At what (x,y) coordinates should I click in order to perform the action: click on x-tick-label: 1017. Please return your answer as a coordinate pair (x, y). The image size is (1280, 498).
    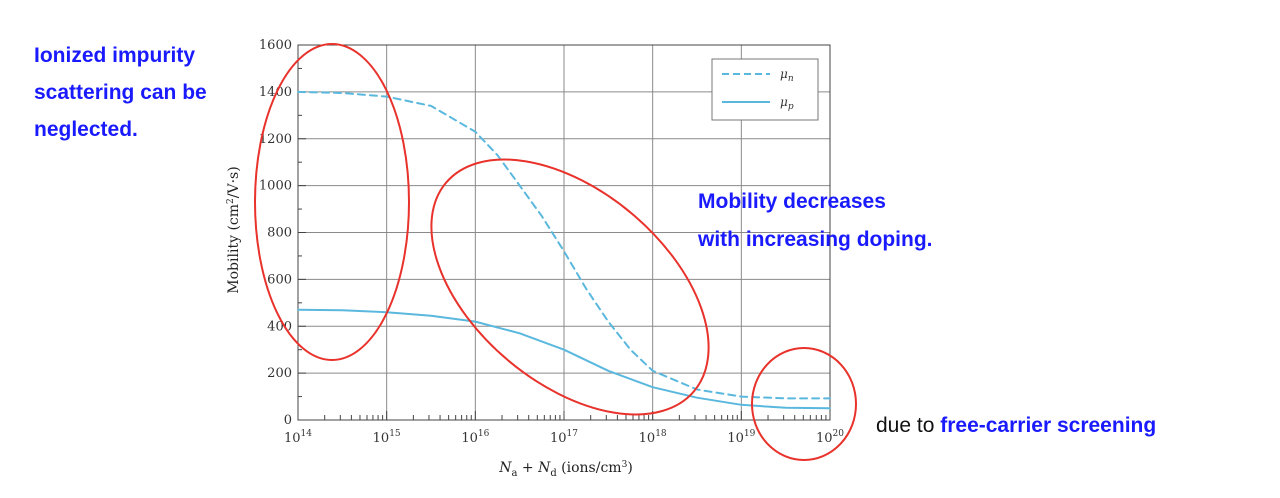
    Looking at the image, I should click on (564, 437).